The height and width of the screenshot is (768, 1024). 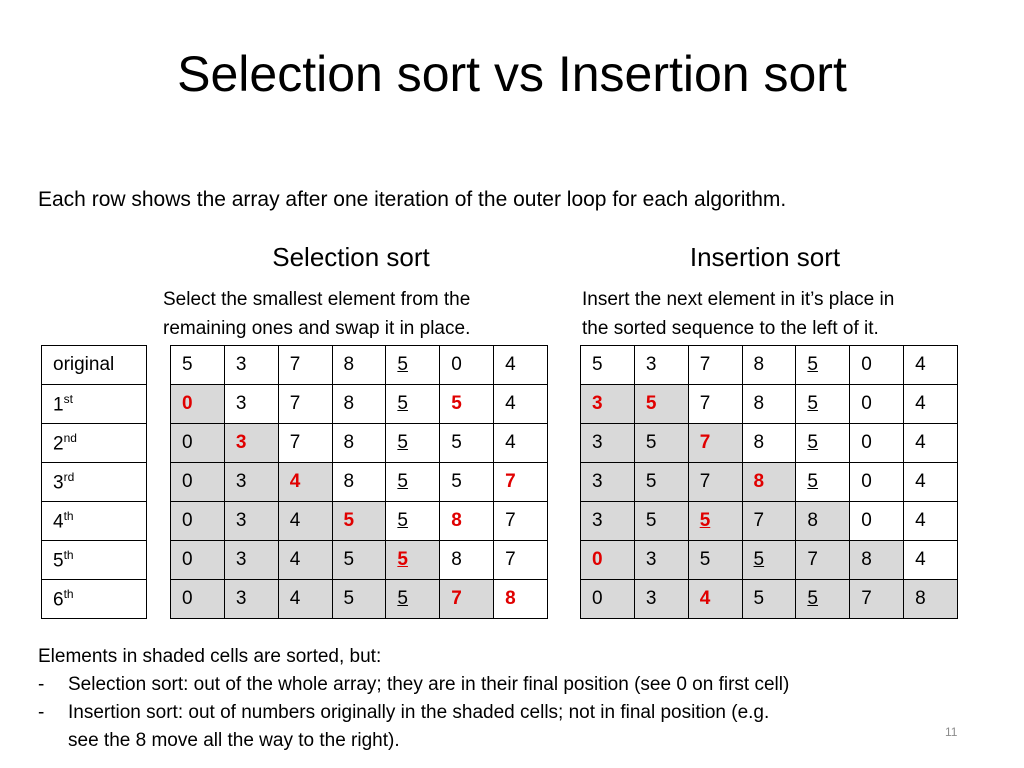 What do you see at coordinates (68, 398) in the screenshot?
I see `row-label-suffix: st` at bounding box center [68, 398].